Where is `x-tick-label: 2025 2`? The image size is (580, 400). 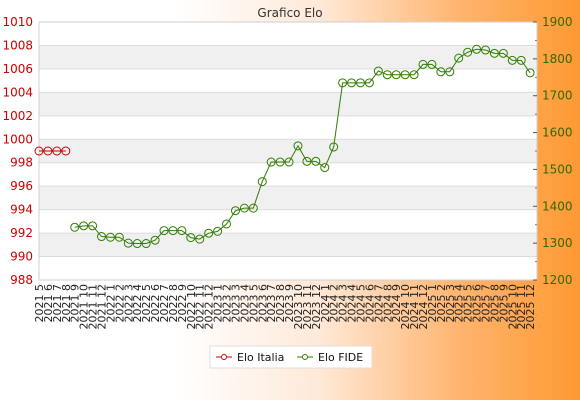
x-tick-label: 2025 2 is located at coordinates (441, 303).